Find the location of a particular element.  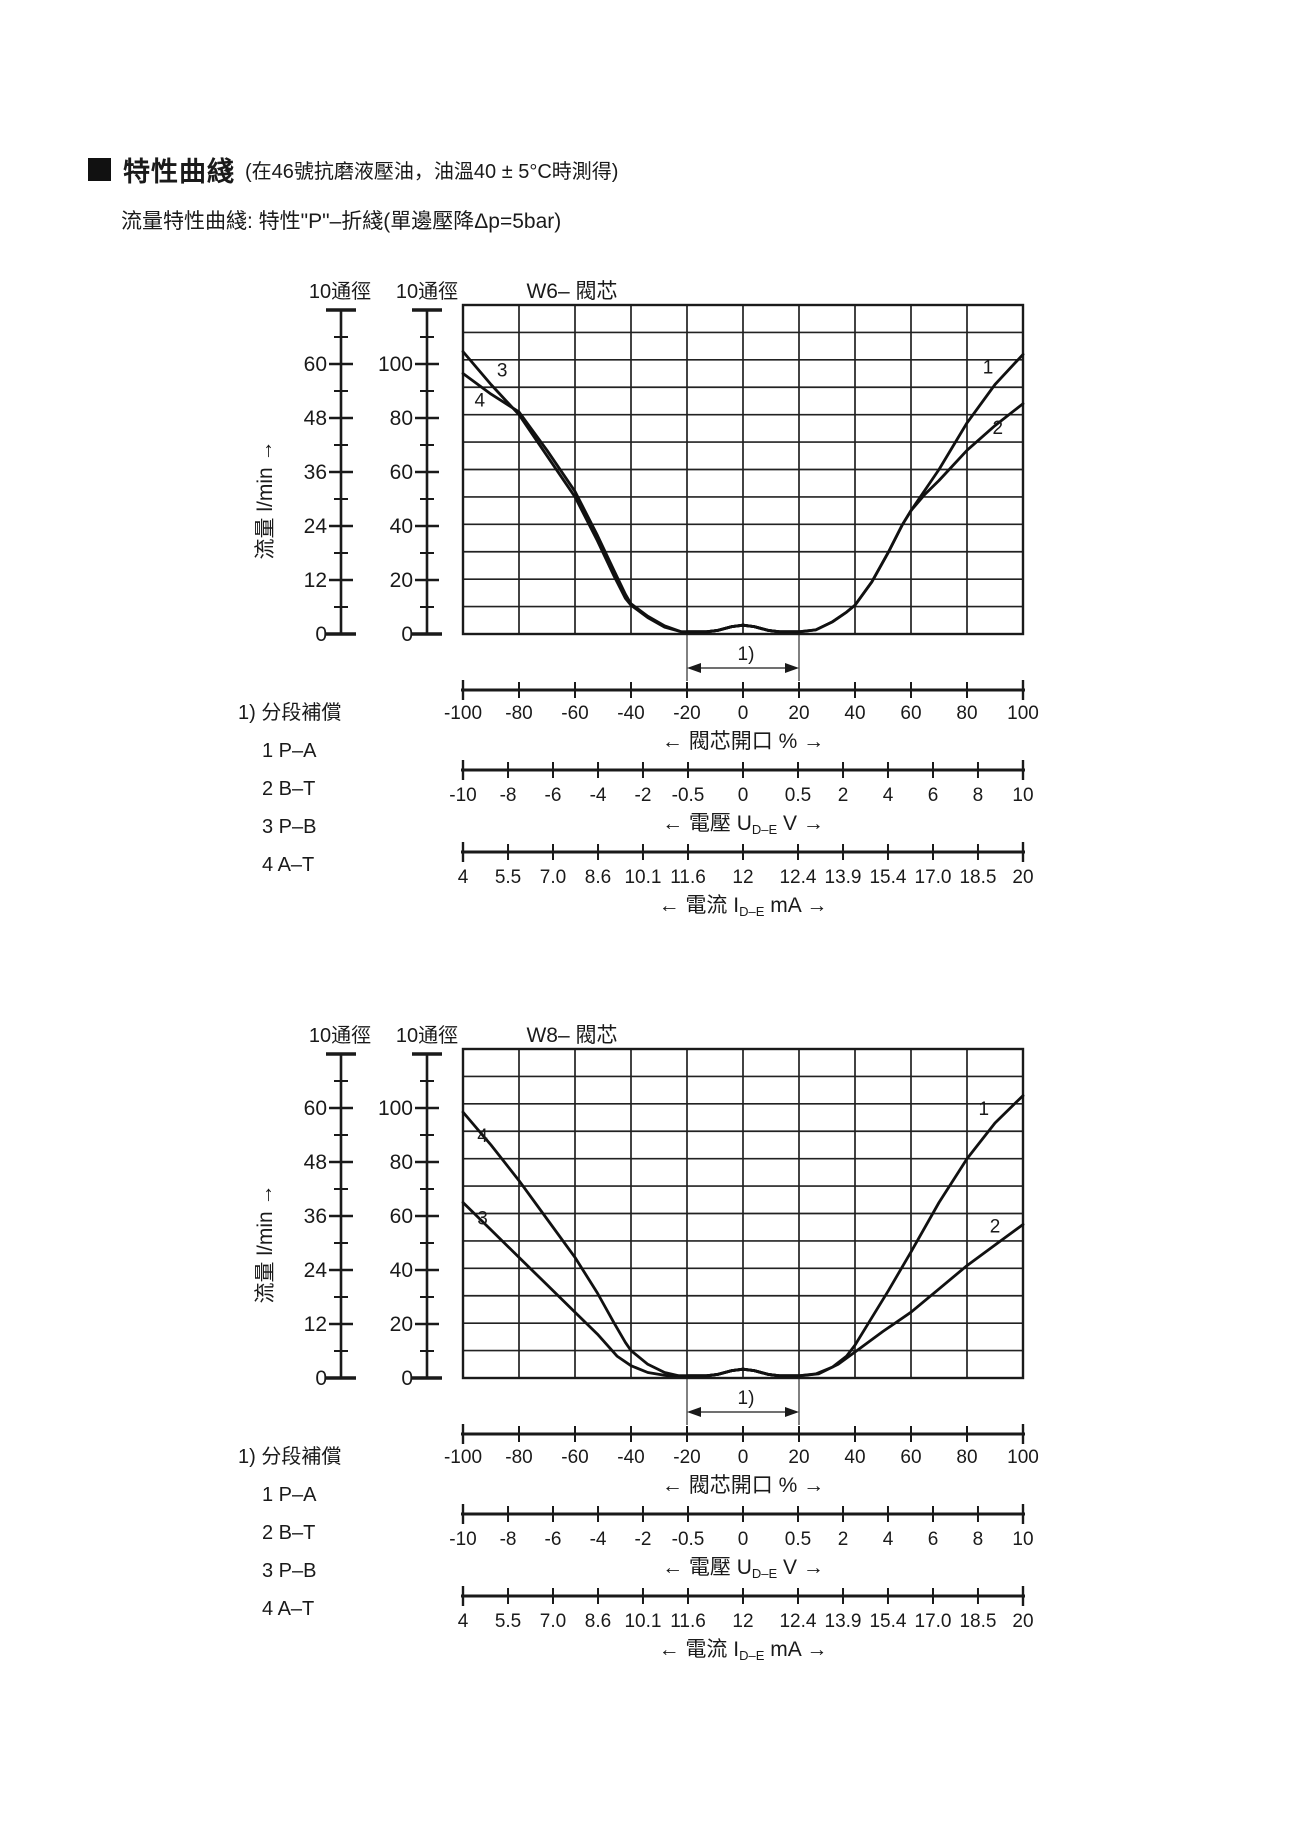

axis-tick-label: 12 is located at coordinates (742, 877).